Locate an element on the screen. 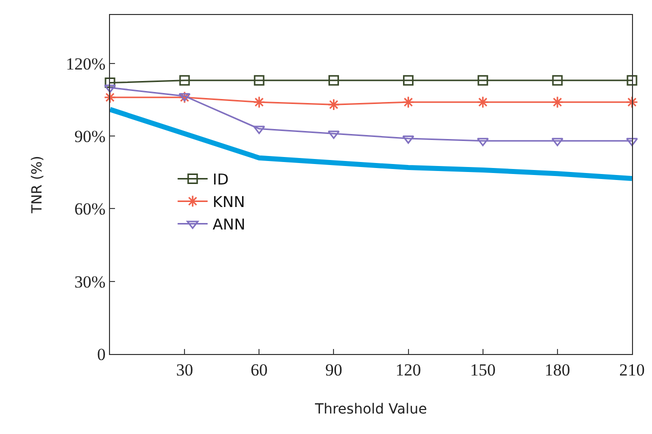 Image resolution: width=652 pixels, height=434 pixels. x-tick-label: 60 is located at coordinates (259, 370).